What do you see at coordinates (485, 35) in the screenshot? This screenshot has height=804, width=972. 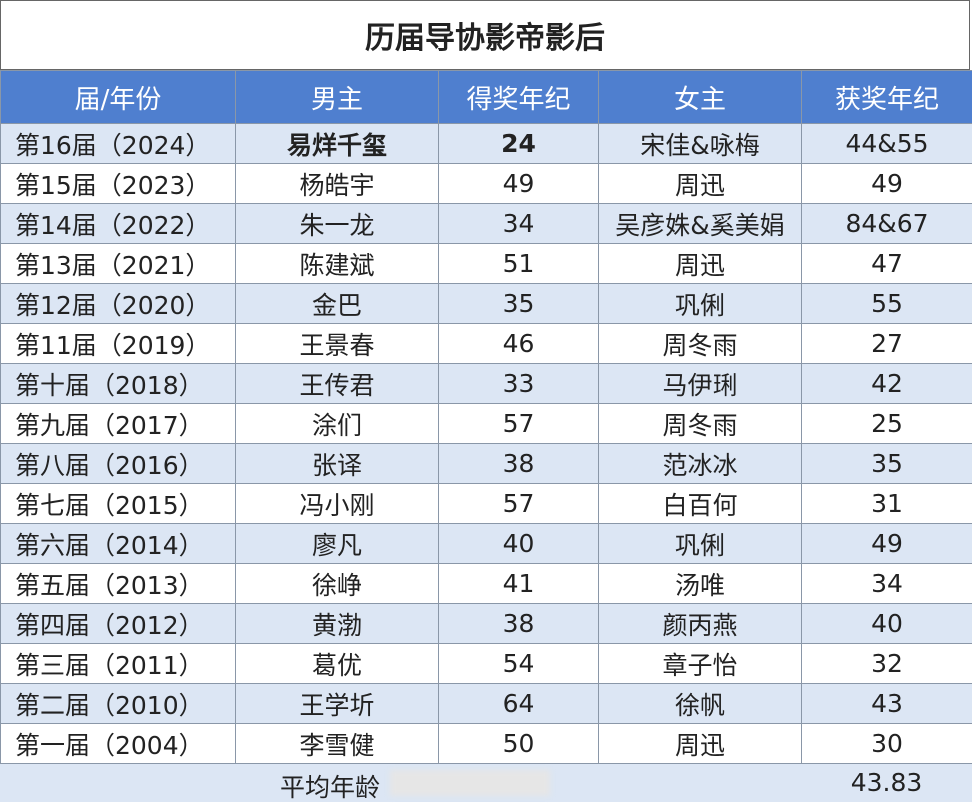 I see `title: 历届导协影帝影后` at bounding box center [485, 35].